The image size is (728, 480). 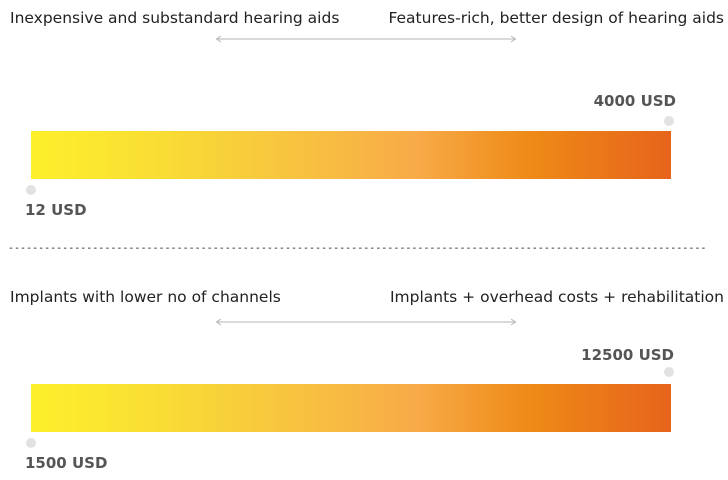 What do you see at coordinates (56, 210) in the screenshot?
I see `min-price: 12 USD` at bounding box center [56, 210].